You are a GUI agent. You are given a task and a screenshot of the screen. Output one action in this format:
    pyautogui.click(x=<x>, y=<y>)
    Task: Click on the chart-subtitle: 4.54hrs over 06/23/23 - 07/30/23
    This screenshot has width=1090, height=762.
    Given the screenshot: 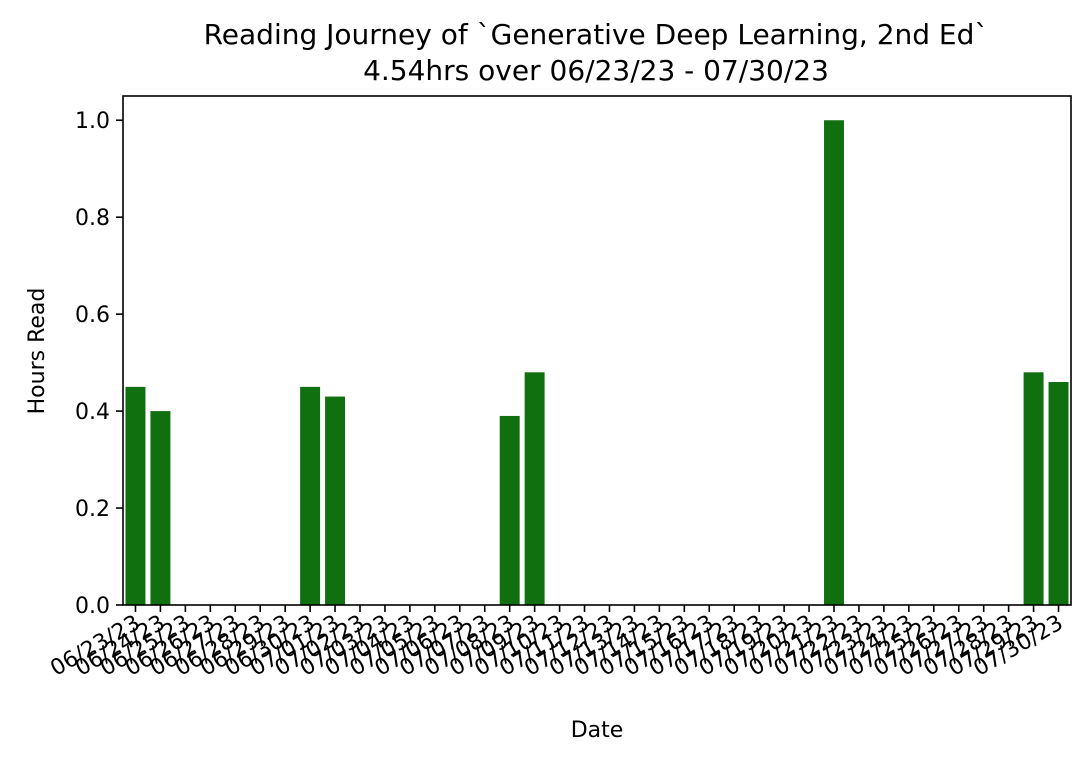 What is the action you would take?
    pyautogui.click(x=596, y=70)
    